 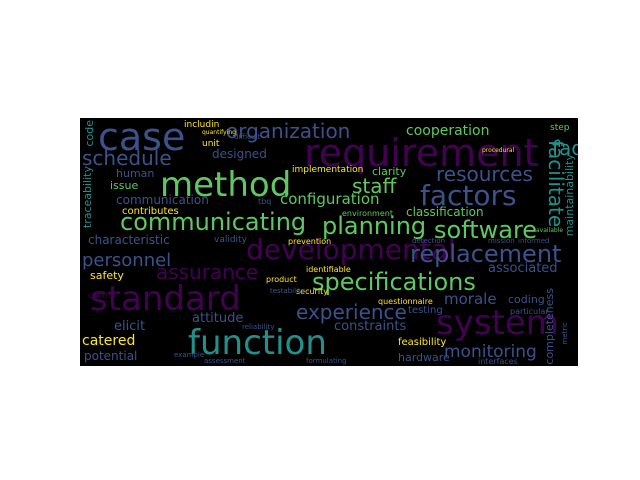 I want to click on word-specifications: specifications, so click(x=394, y=282).